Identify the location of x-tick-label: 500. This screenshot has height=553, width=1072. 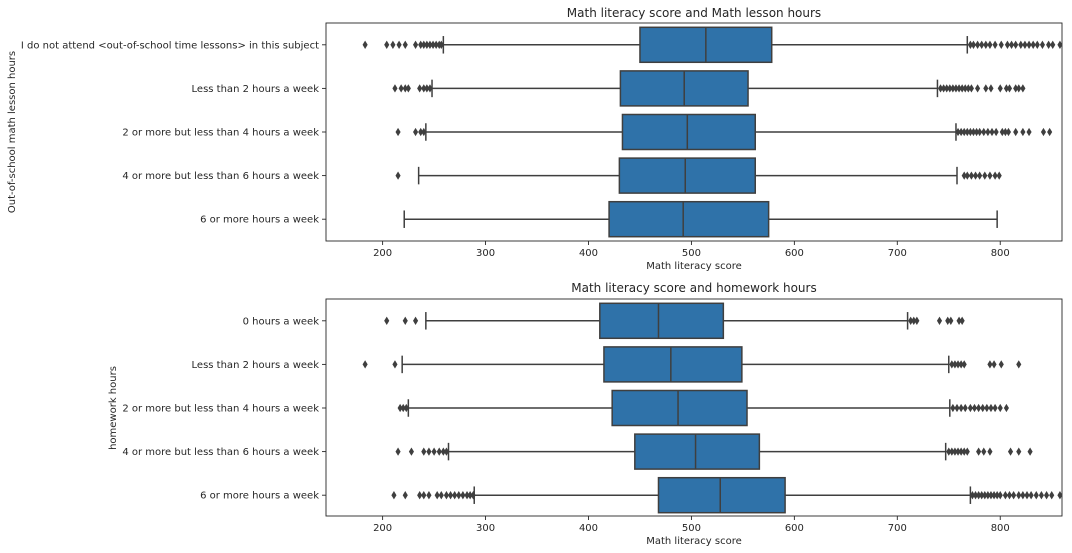
(691, 253).